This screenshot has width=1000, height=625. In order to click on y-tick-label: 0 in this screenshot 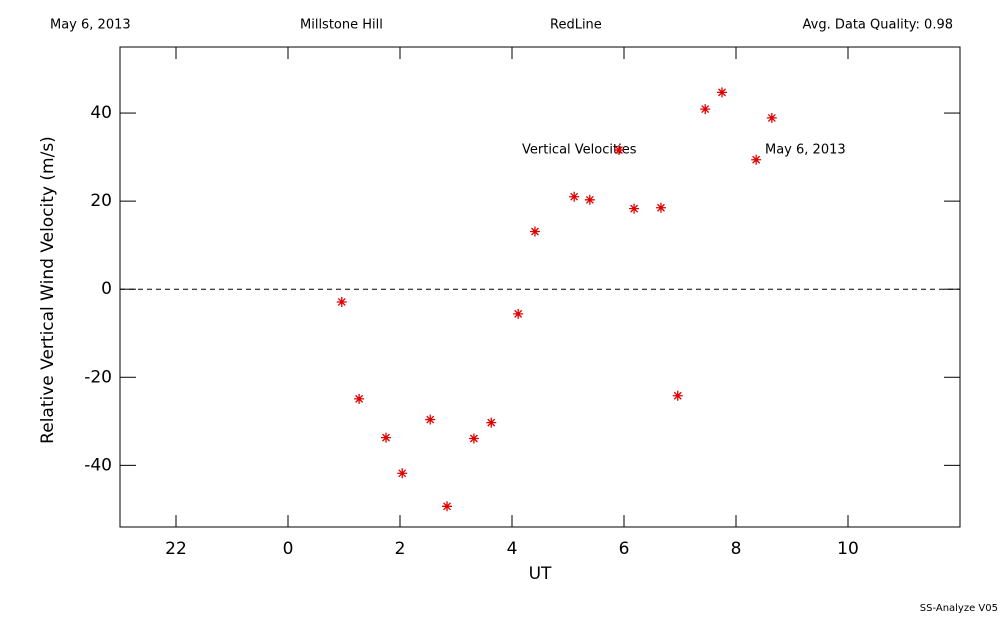, I will do `click(106, 289)`.